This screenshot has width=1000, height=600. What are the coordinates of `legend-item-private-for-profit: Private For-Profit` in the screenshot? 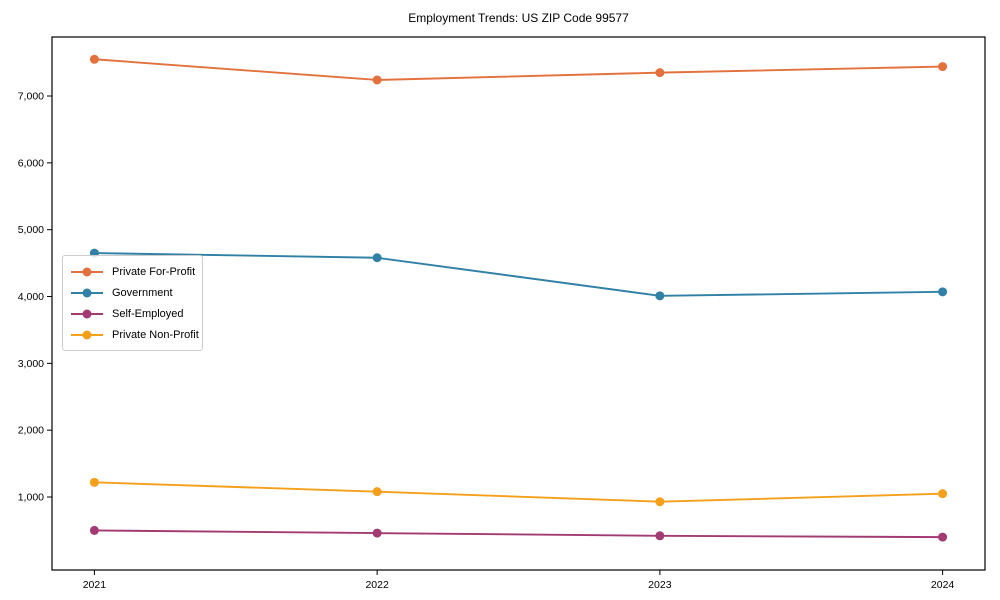 It's located at (133, 271).